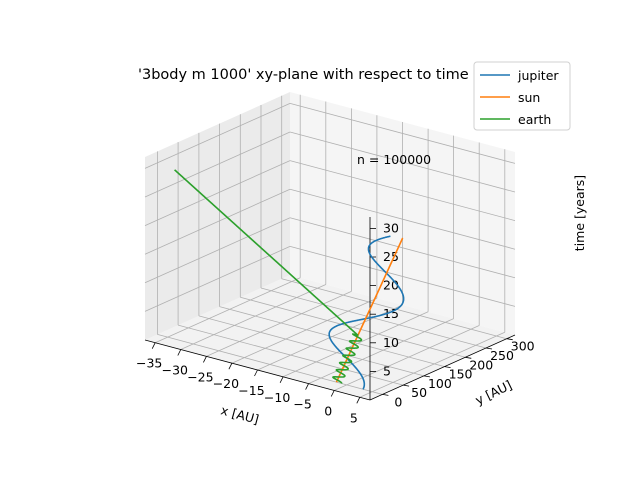  Describe the element at coordinates (328, 411) in the screenshot. I see `x-tick-label: 0` at that location.